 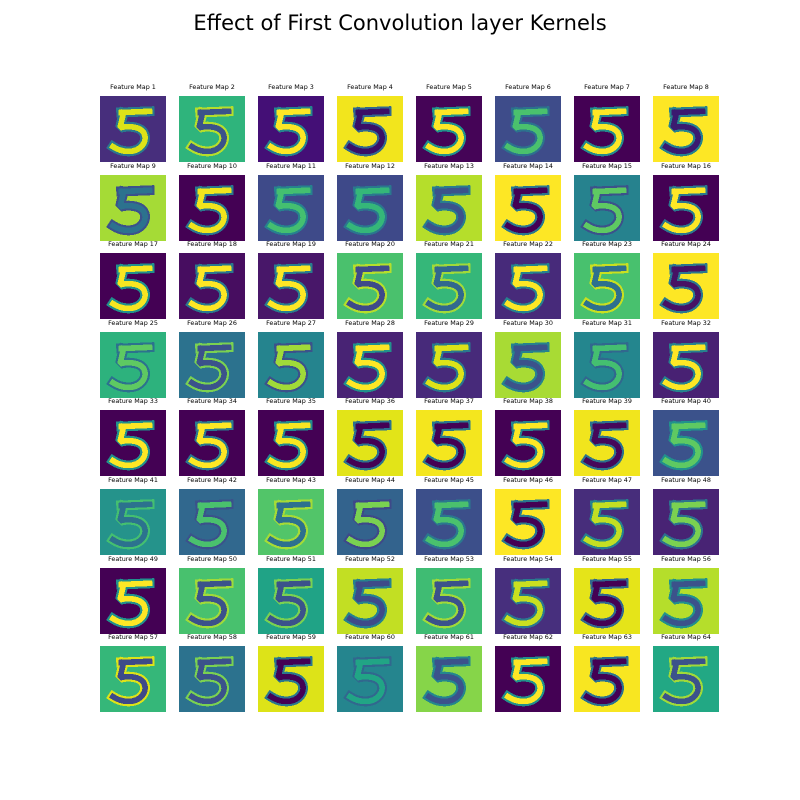 What do you see at coordinates (686, 166) in the screenshot?
I see `feature-map-label: Feature Map 16` at bounding box center [686, 166].